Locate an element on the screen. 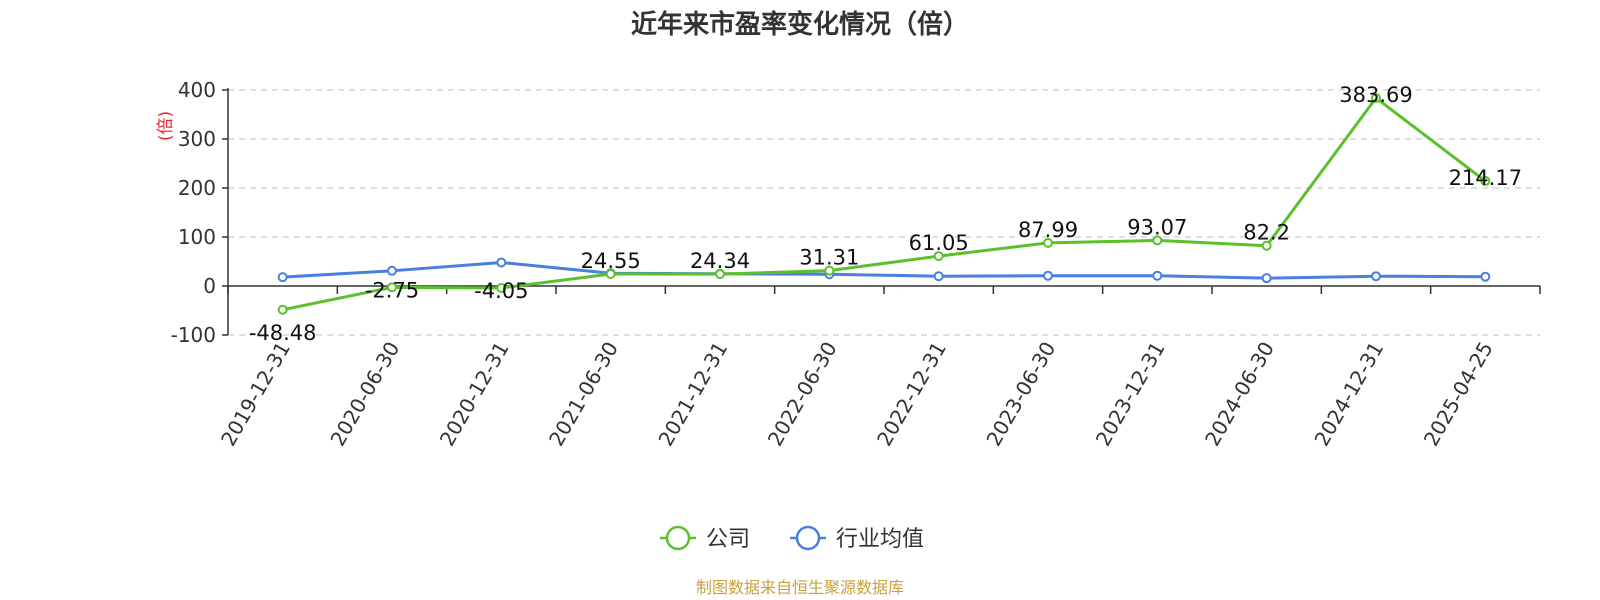 The width and height of the screenshot is (1600, 600). data-label: 214.17 is located at coordinates (1485, 178).